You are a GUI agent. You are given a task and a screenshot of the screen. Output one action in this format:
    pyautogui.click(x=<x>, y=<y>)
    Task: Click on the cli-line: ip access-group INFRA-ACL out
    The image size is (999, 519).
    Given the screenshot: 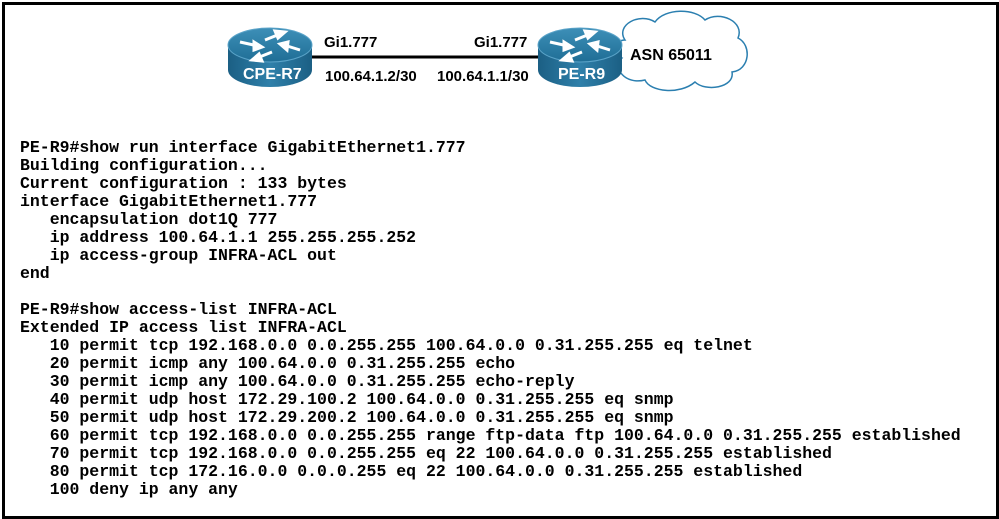 What is the action you would take?
    pyautogui.click(x=178, y=255)
    